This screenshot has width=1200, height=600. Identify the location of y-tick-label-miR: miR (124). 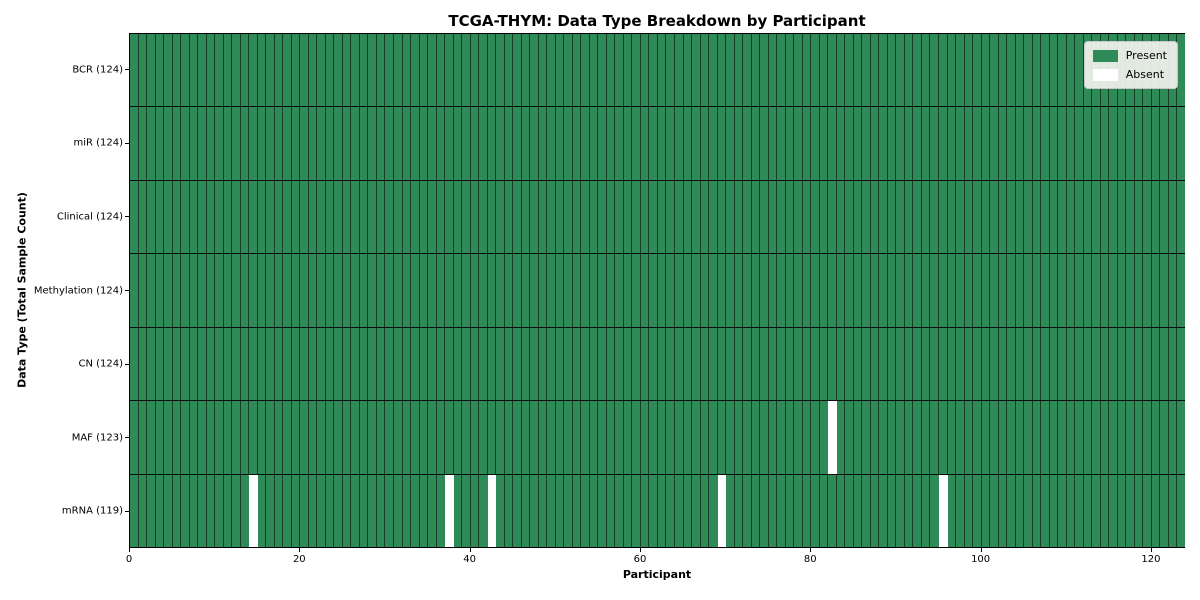
(98, 143).